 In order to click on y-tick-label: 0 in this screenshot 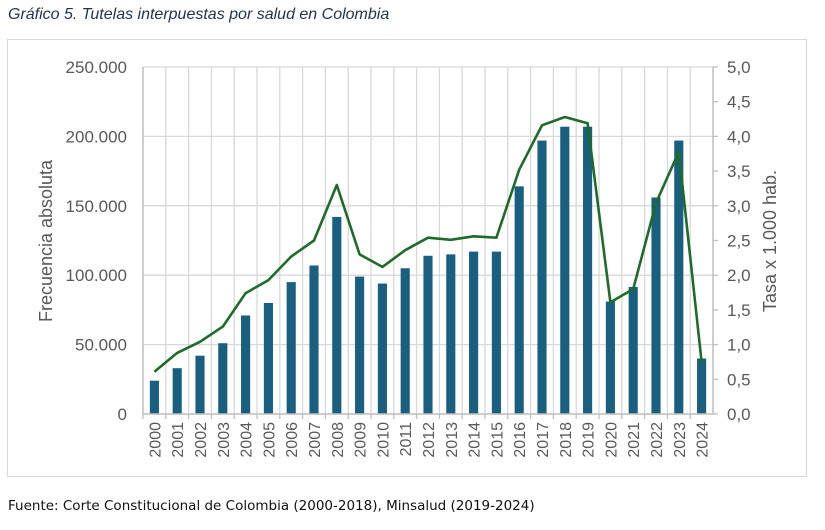, I will do `click(122, 414)`.